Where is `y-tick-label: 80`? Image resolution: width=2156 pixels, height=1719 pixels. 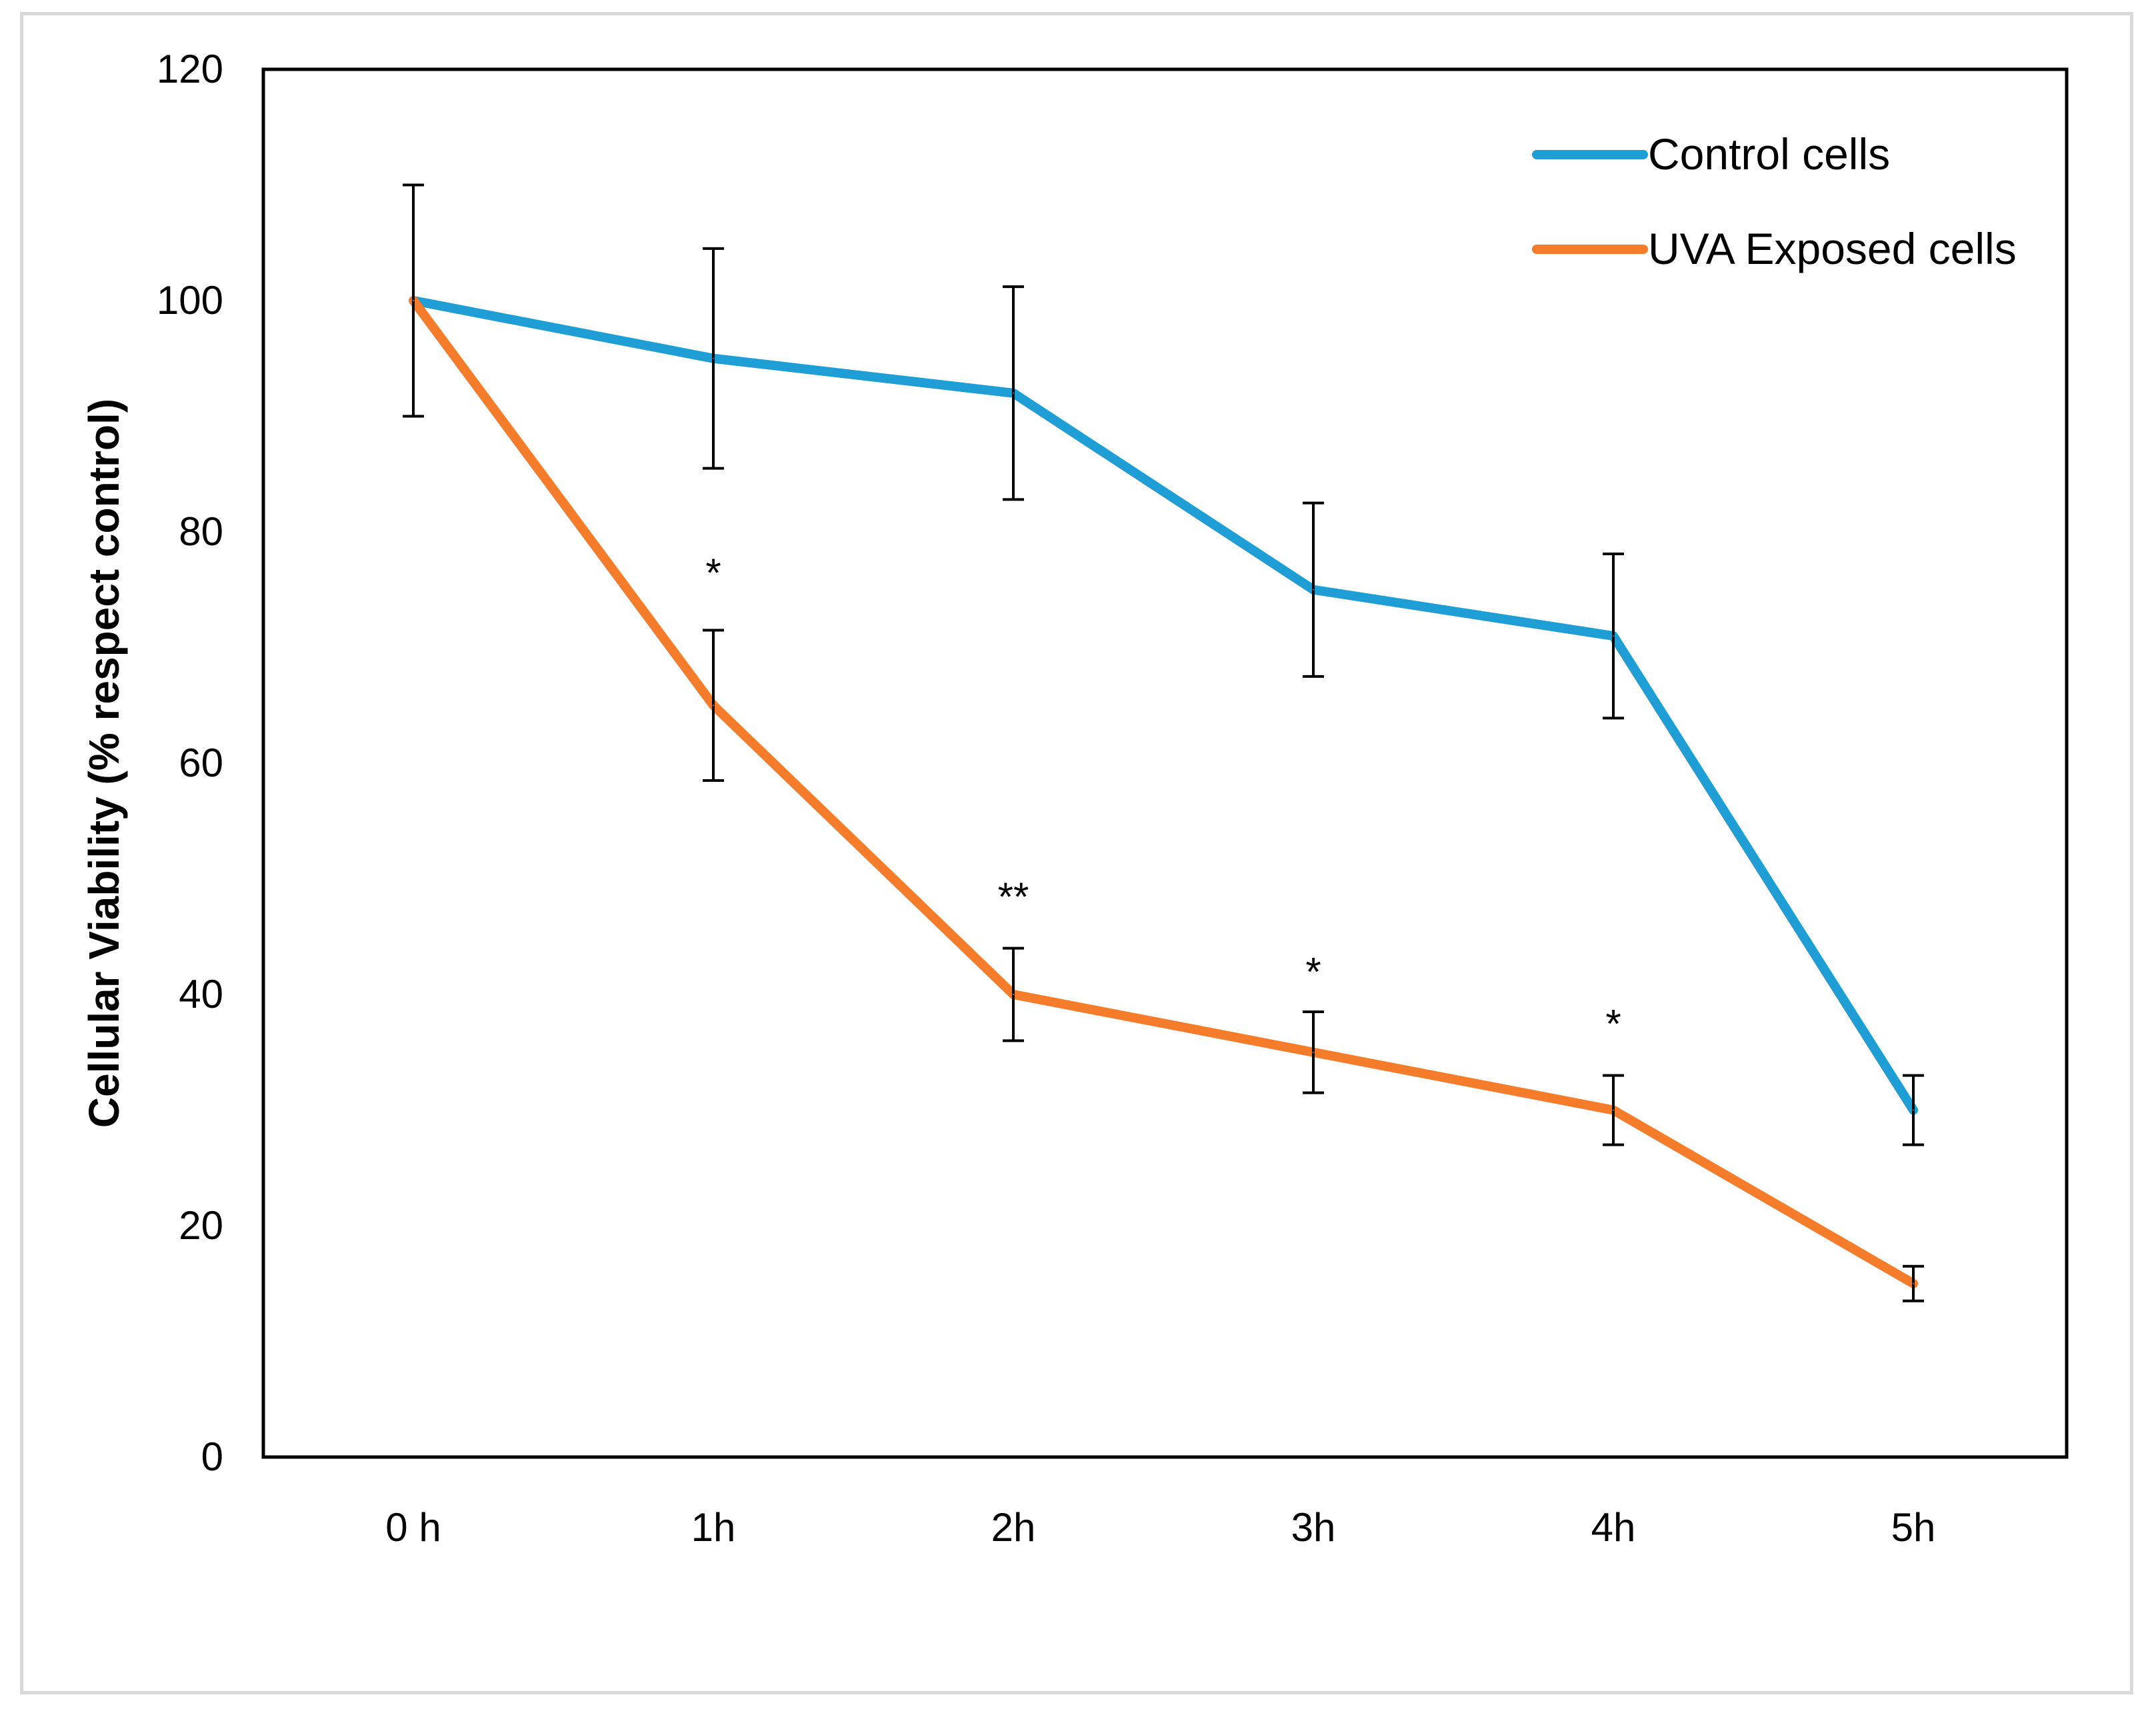
y-tick-label: 80 is located at coordinates (201, 532).